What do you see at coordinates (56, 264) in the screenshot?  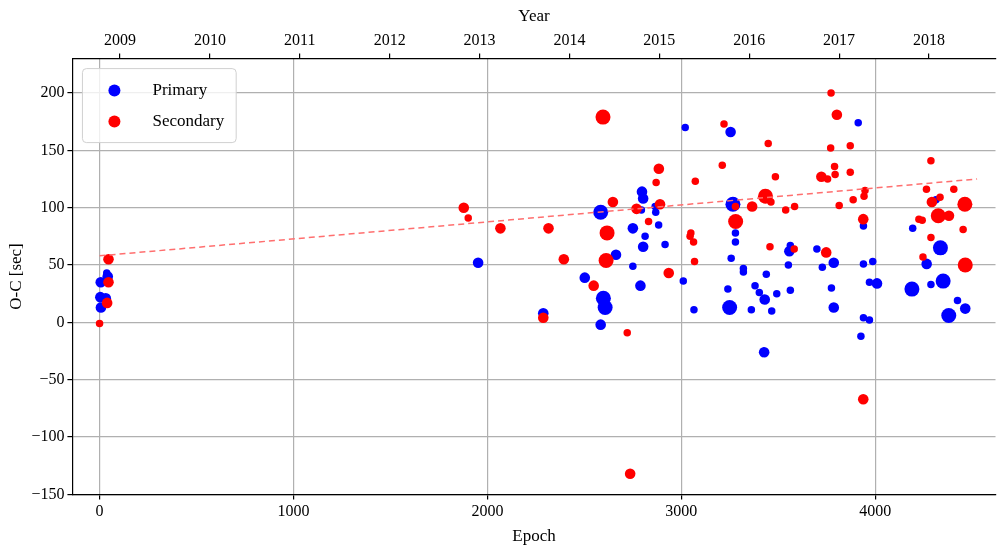 I see `y-tick-label: 50` at bounding box center [56, 264].